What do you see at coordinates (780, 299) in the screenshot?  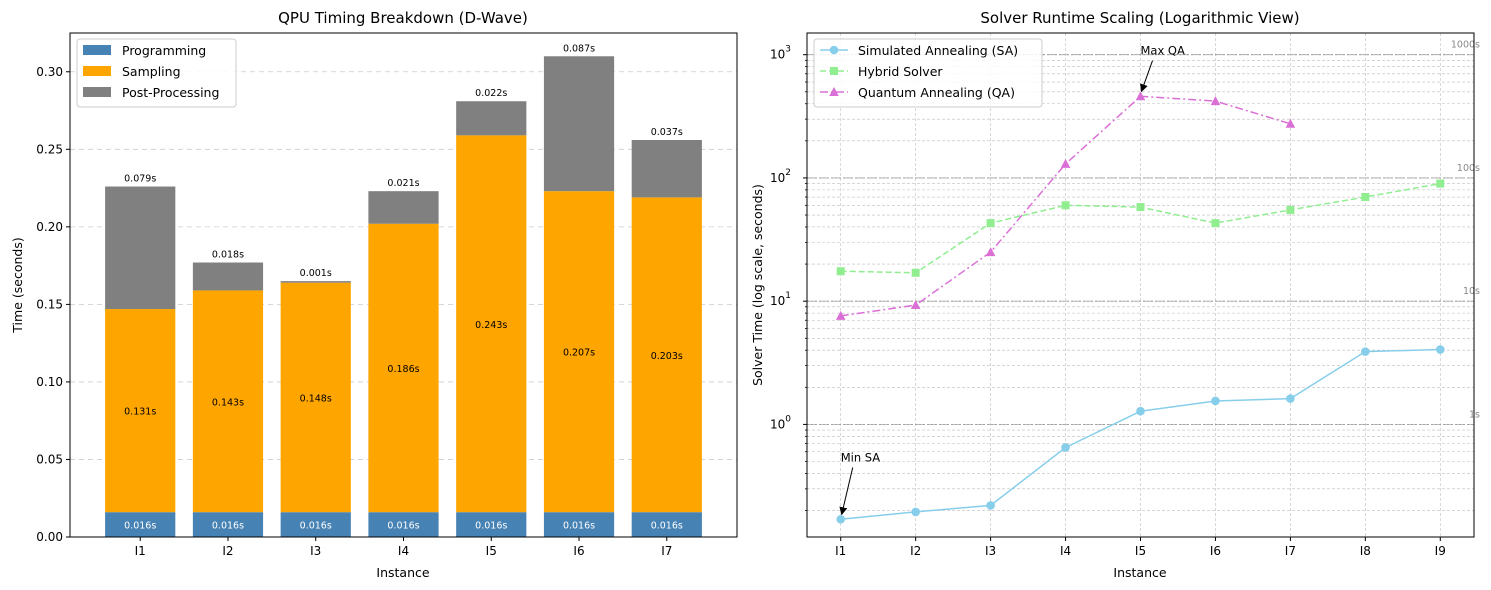 I see `right-y-tick-label: 10¹` at bounding box center [780, 299].